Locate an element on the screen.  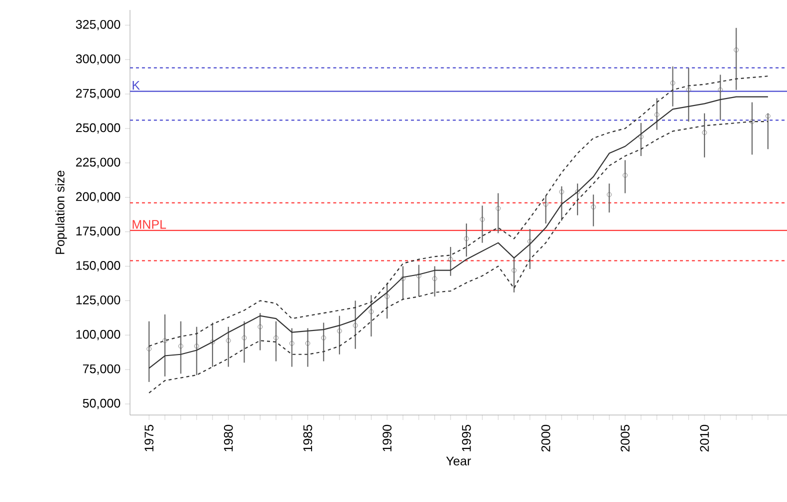
y-tick-label: 175,000 is located at coordinates (98, 231).